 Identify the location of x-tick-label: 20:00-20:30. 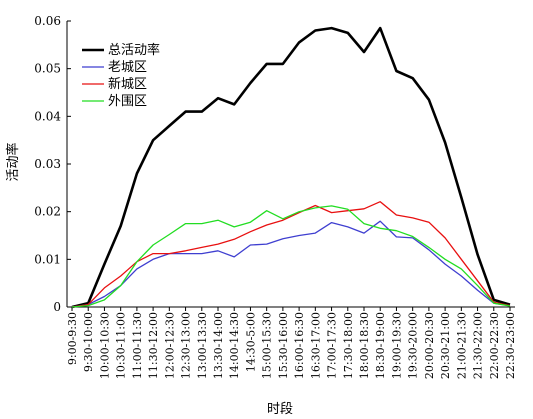
(429, 345).